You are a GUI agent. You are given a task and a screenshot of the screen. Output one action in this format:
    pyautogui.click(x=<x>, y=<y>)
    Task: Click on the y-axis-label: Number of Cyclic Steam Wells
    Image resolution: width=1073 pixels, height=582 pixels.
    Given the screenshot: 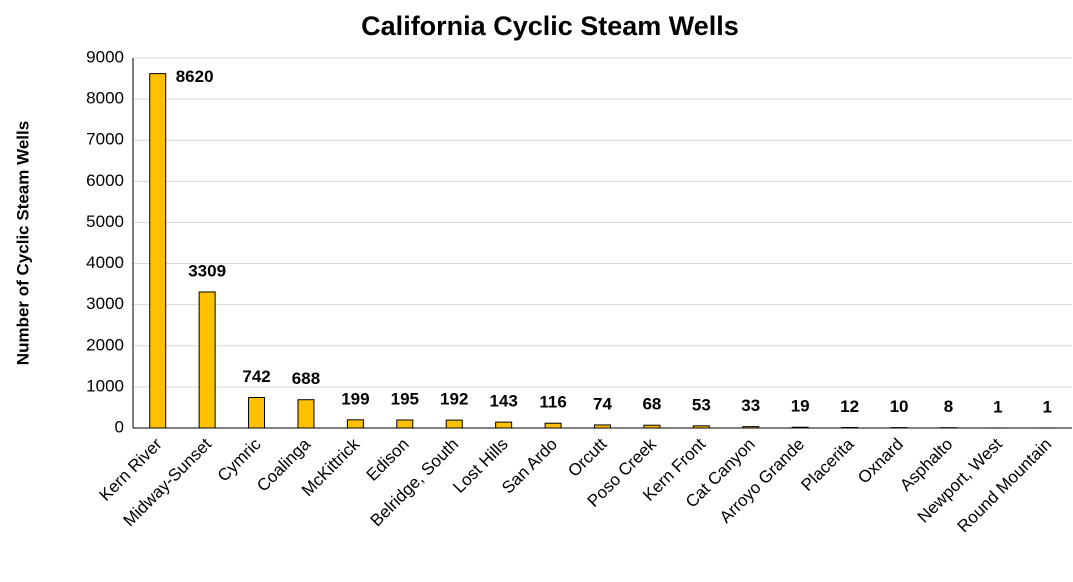 What is the action you would take?
    pyautogui.click(x=22, y=243)
    